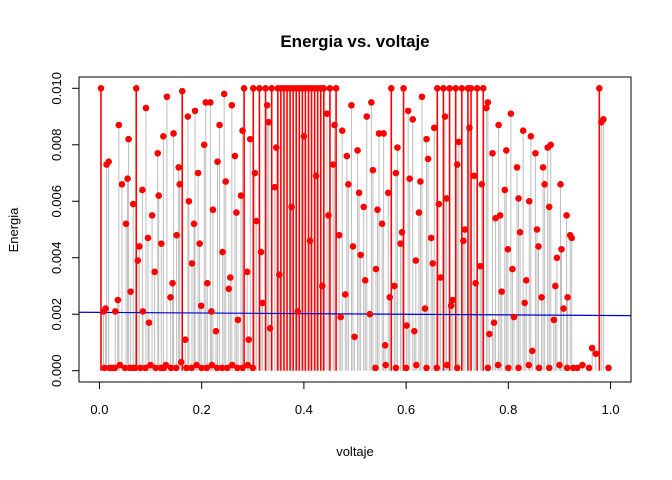 The width and height of the screenshot is (672, 480). What do you see at coordinates (56, 257) in the screenshot?
I see `y-tick-label: 0.004` at bounding box center [56, 257].